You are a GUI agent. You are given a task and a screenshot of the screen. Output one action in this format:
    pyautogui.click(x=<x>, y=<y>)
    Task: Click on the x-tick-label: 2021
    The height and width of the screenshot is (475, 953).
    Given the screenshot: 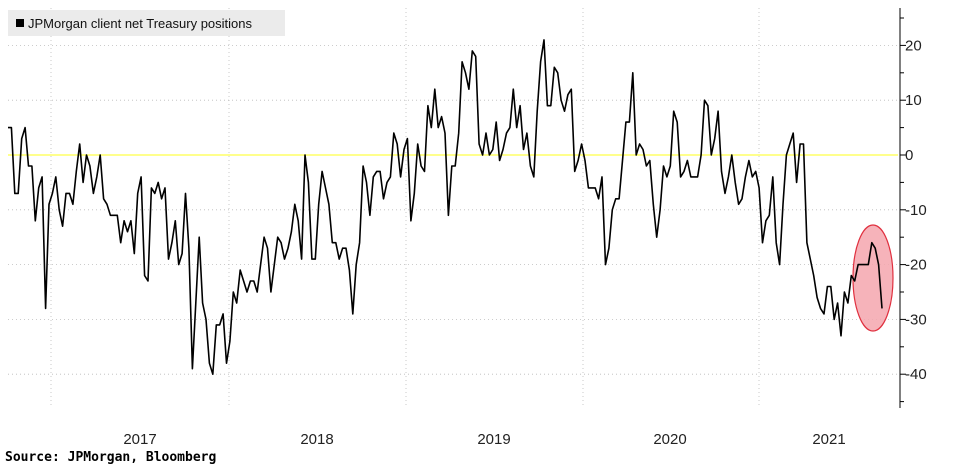 What is the action you would take?
    pyautogui.click(x=828, y=439)
    